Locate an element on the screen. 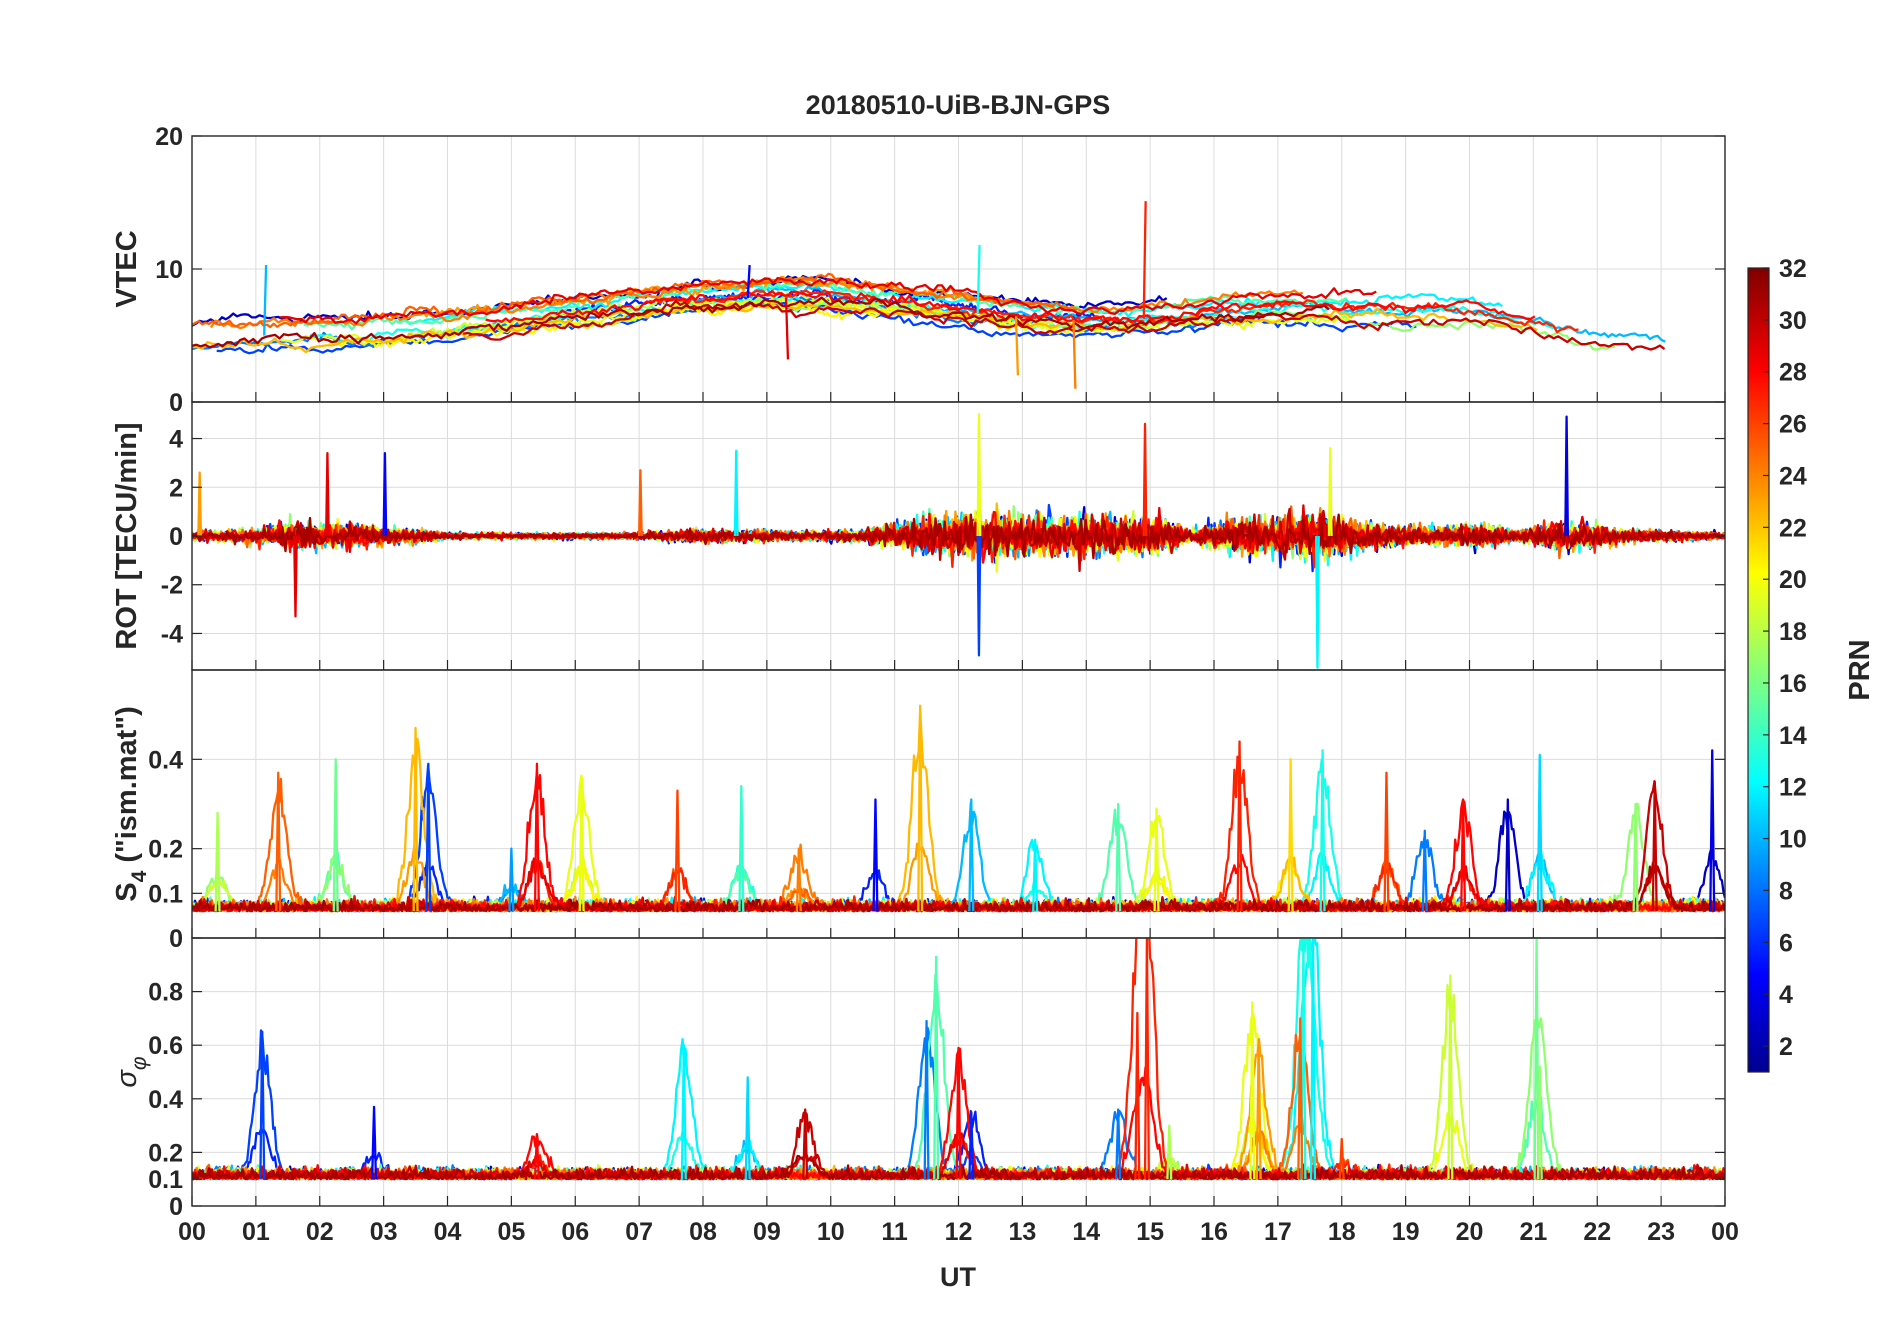  rot-ytick-label: 4 is located at coordinates (176, 440).